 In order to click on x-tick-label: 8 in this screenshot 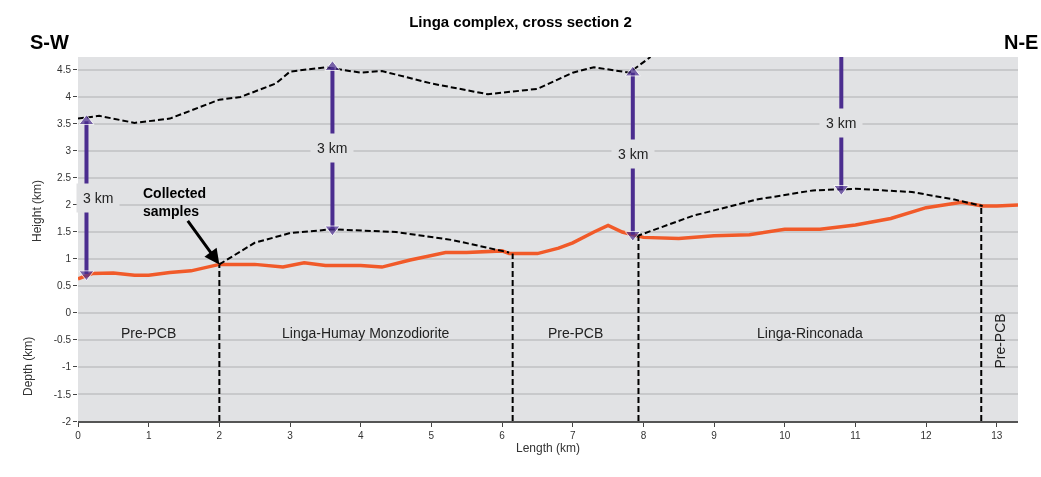, I will do `click(643, 435)`.